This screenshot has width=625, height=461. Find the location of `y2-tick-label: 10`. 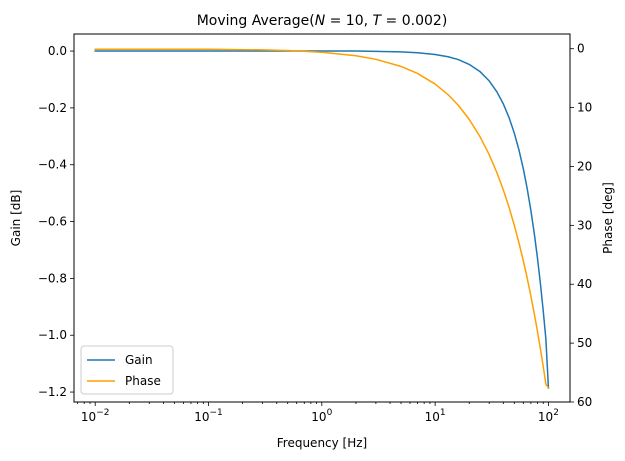

y2-tick-label: 10 is located at coordinates (584, 108).